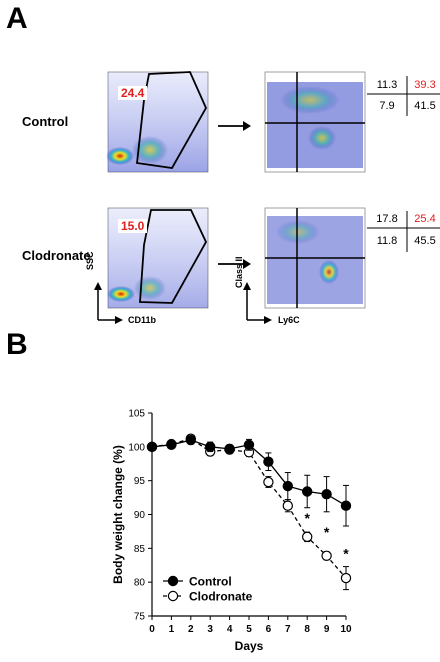 This screenshot has height=662, width=440. Describe the element at coordinates (142, 320) in the screenshot. I see `axis-label-cd11b: CD11b` at that location.